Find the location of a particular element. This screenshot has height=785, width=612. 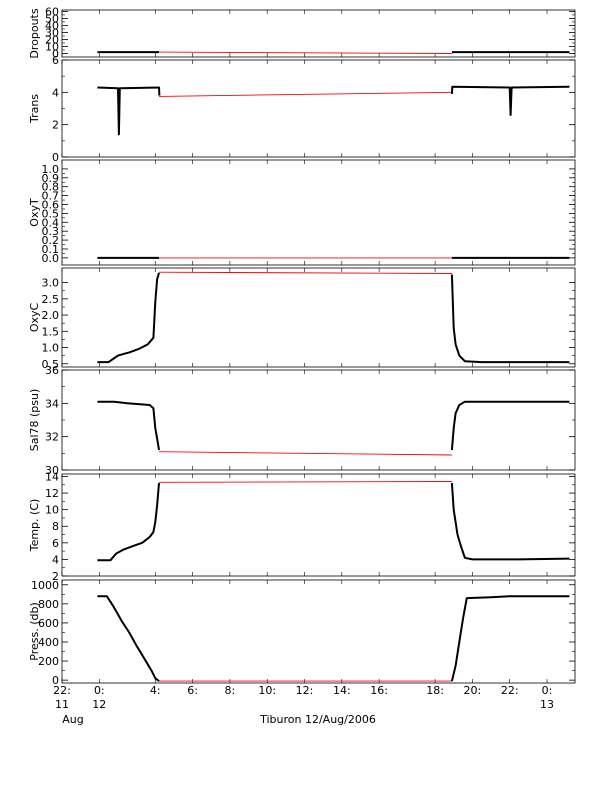

oxyt-tick-label: 0.0 is located at coordinates (51, 258).